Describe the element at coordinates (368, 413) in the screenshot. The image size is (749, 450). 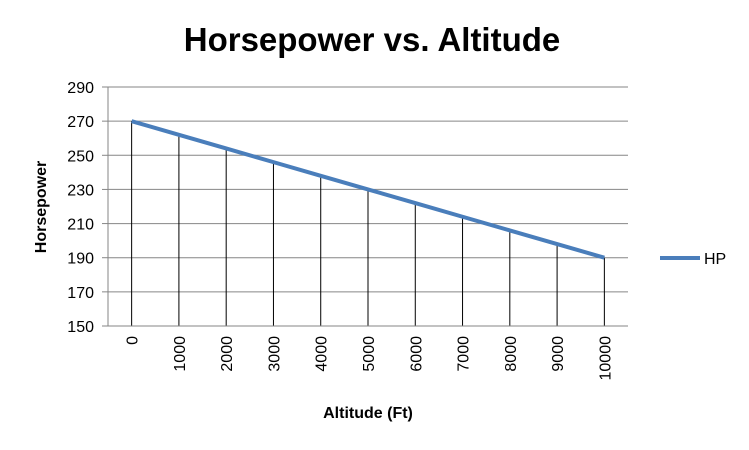
I see `x-axis-title: Altitude (Ft)` at that location.